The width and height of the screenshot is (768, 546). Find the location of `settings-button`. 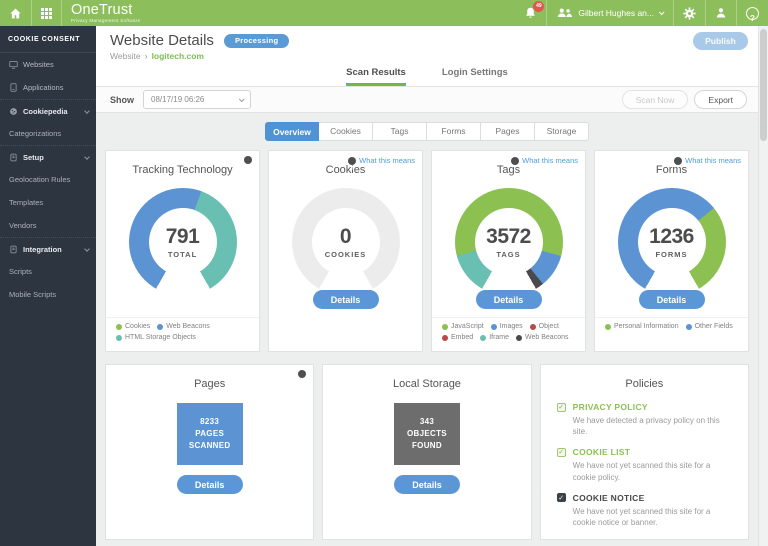

settings-button is located at coordinates (689, 13).